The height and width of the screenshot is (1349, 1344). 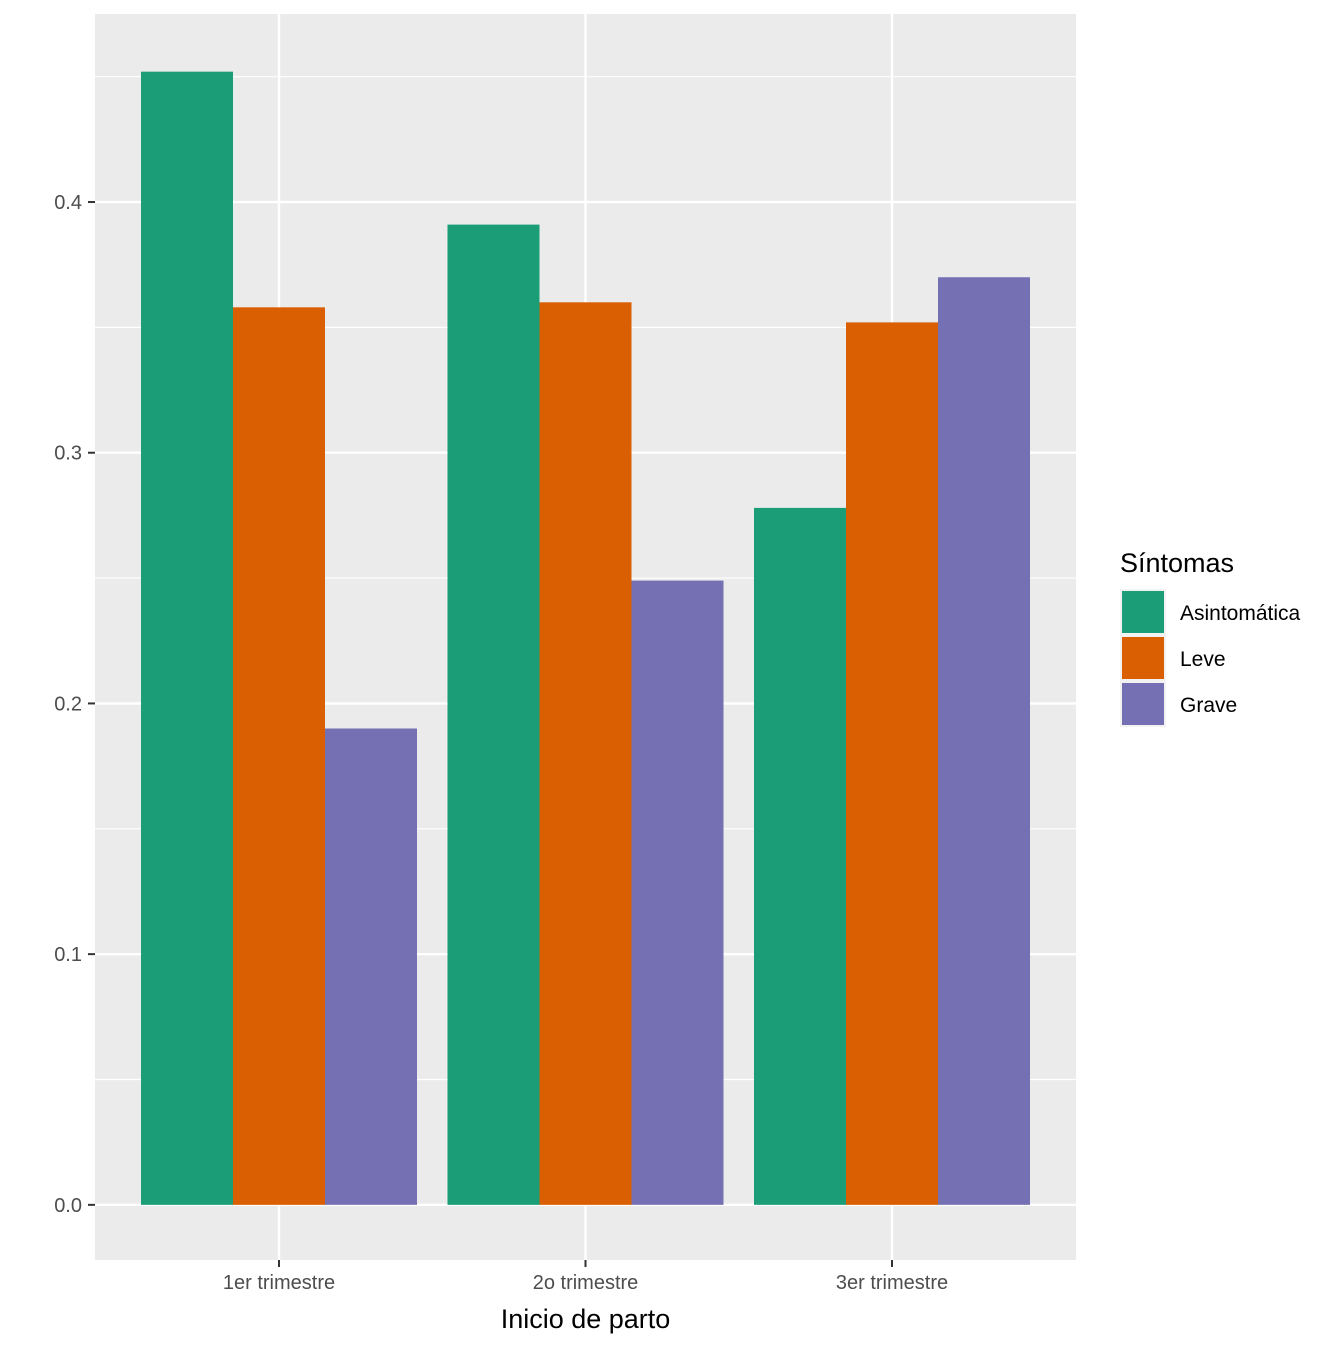 I want to click on legend-label: Leve, so click(x=1203, y=659).